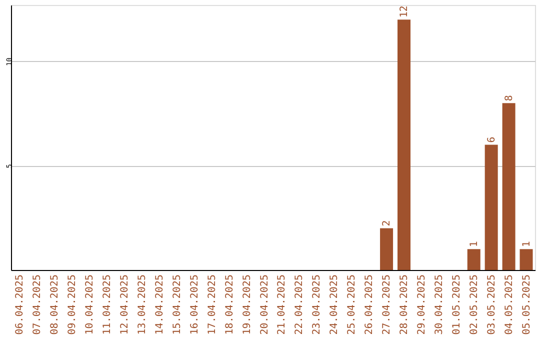 The height and width of the screenshot is (340, 540). What do you see at coordinates (282, 304) in the screenshot?
I see `x-tick-label: 21.04.2025` at bounding box center [282, 304].